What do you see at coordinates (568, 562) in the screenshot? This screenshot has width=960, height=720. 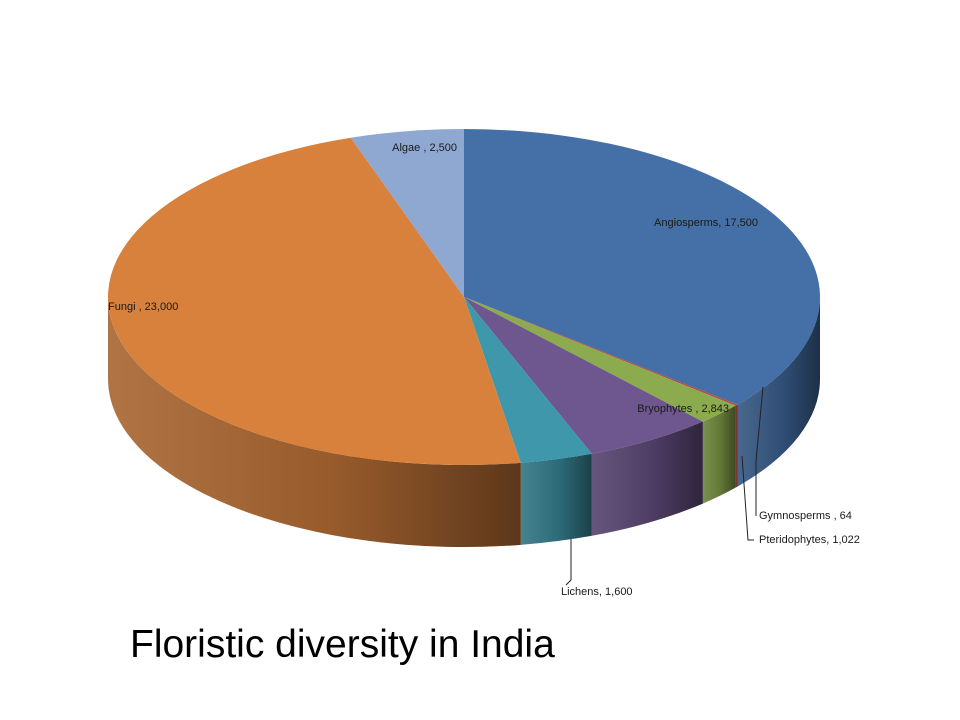 I see `leader-line-lichens` at bounding box center [568, 562].